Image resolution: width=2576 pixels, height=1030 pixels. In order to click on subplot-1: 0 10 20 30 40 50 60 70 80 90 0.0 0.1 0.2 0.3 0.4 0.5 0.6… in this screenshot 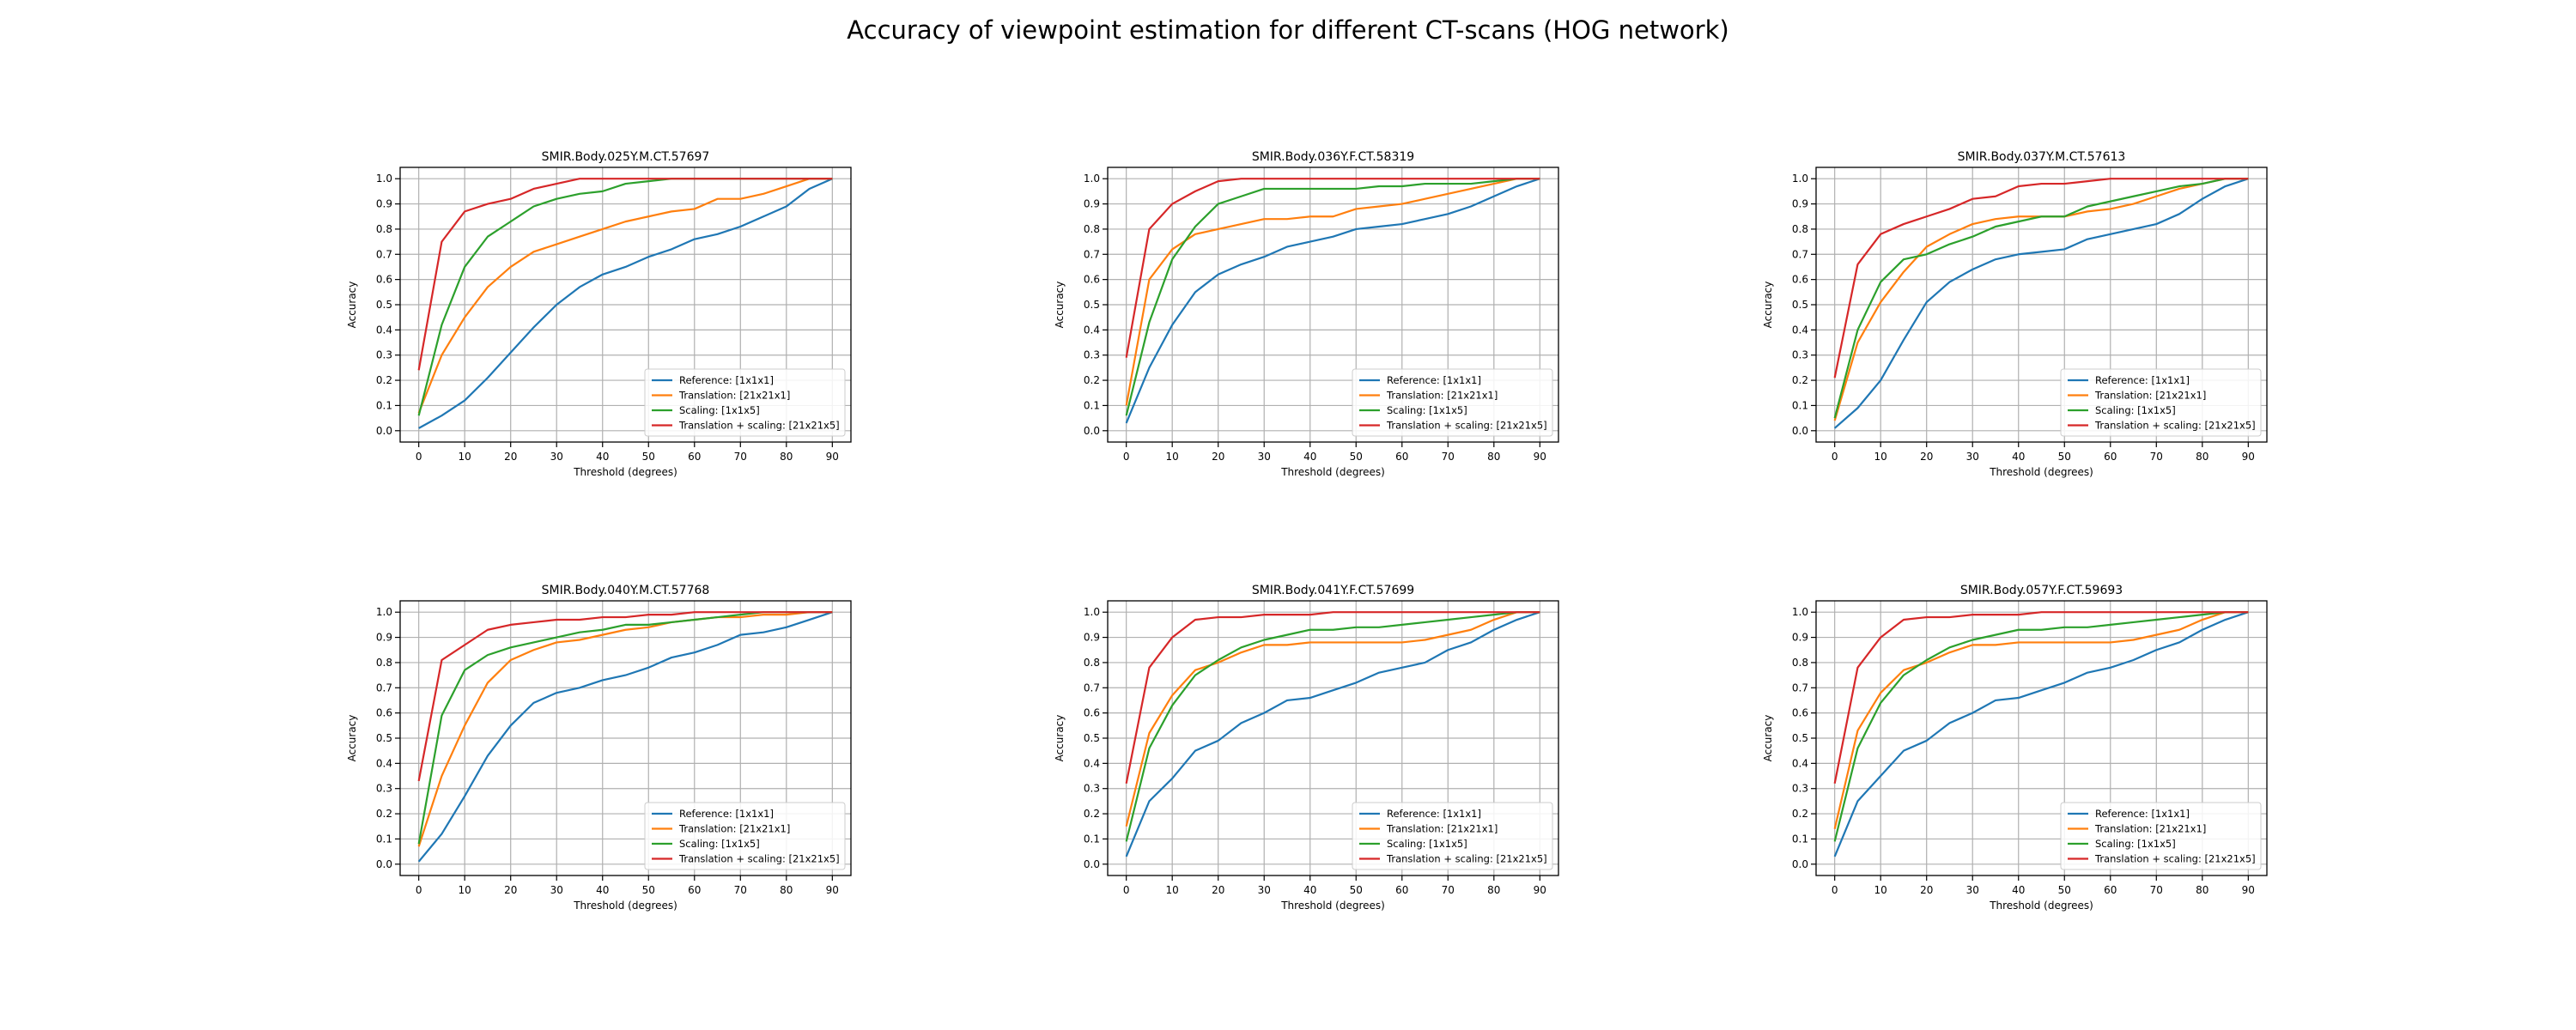, I will do `click(599, 314)`.